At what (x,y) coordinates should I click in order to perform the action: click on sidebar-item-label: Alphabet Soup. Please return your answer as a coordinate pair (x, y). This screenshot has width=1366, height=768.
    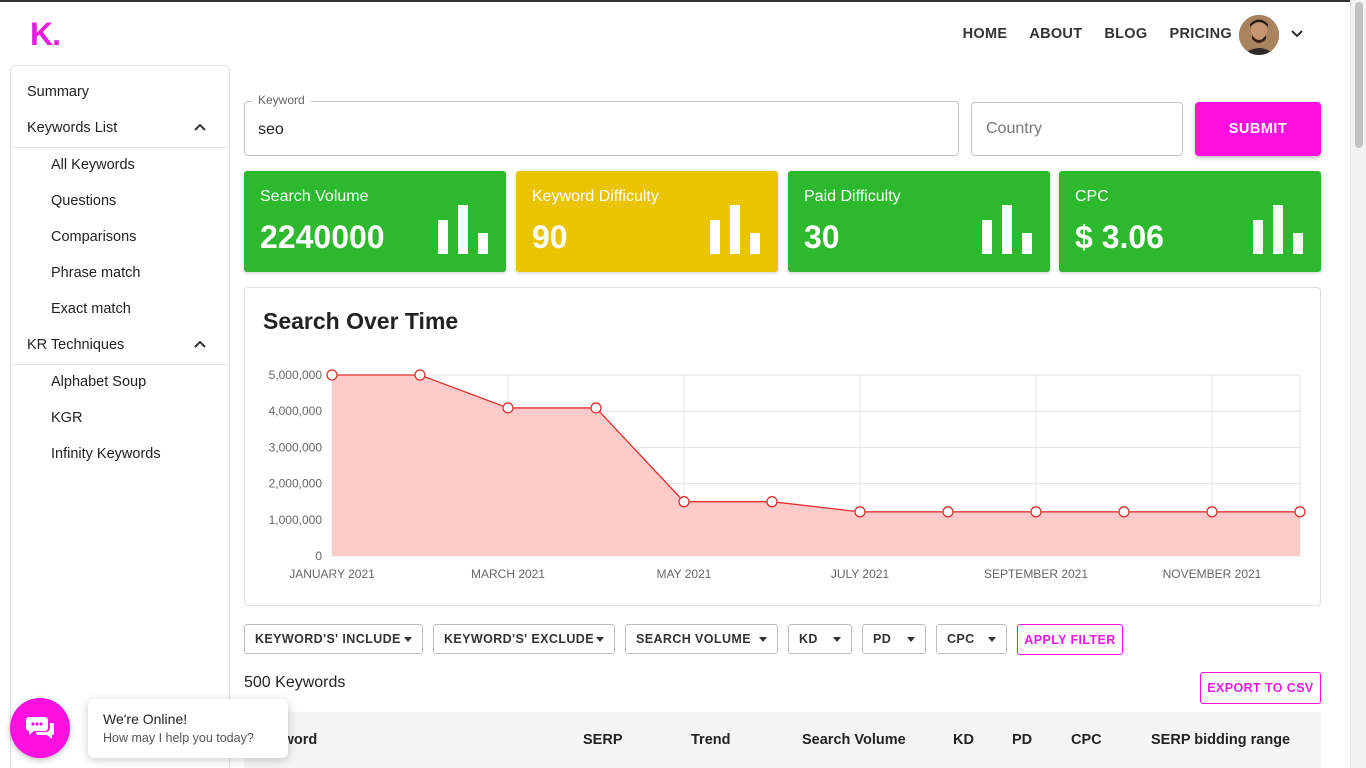
    Looking at the image, I should click on (99, 382).